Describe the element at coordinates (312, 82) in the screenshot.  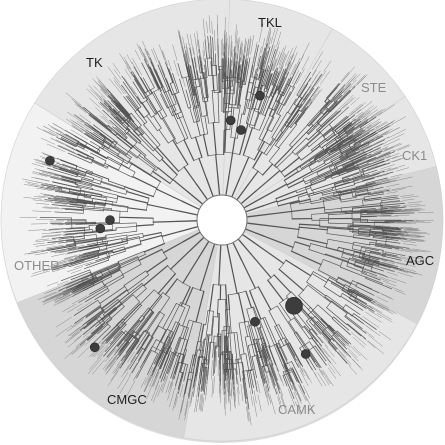
I see `leaf-label-ste` at that location.